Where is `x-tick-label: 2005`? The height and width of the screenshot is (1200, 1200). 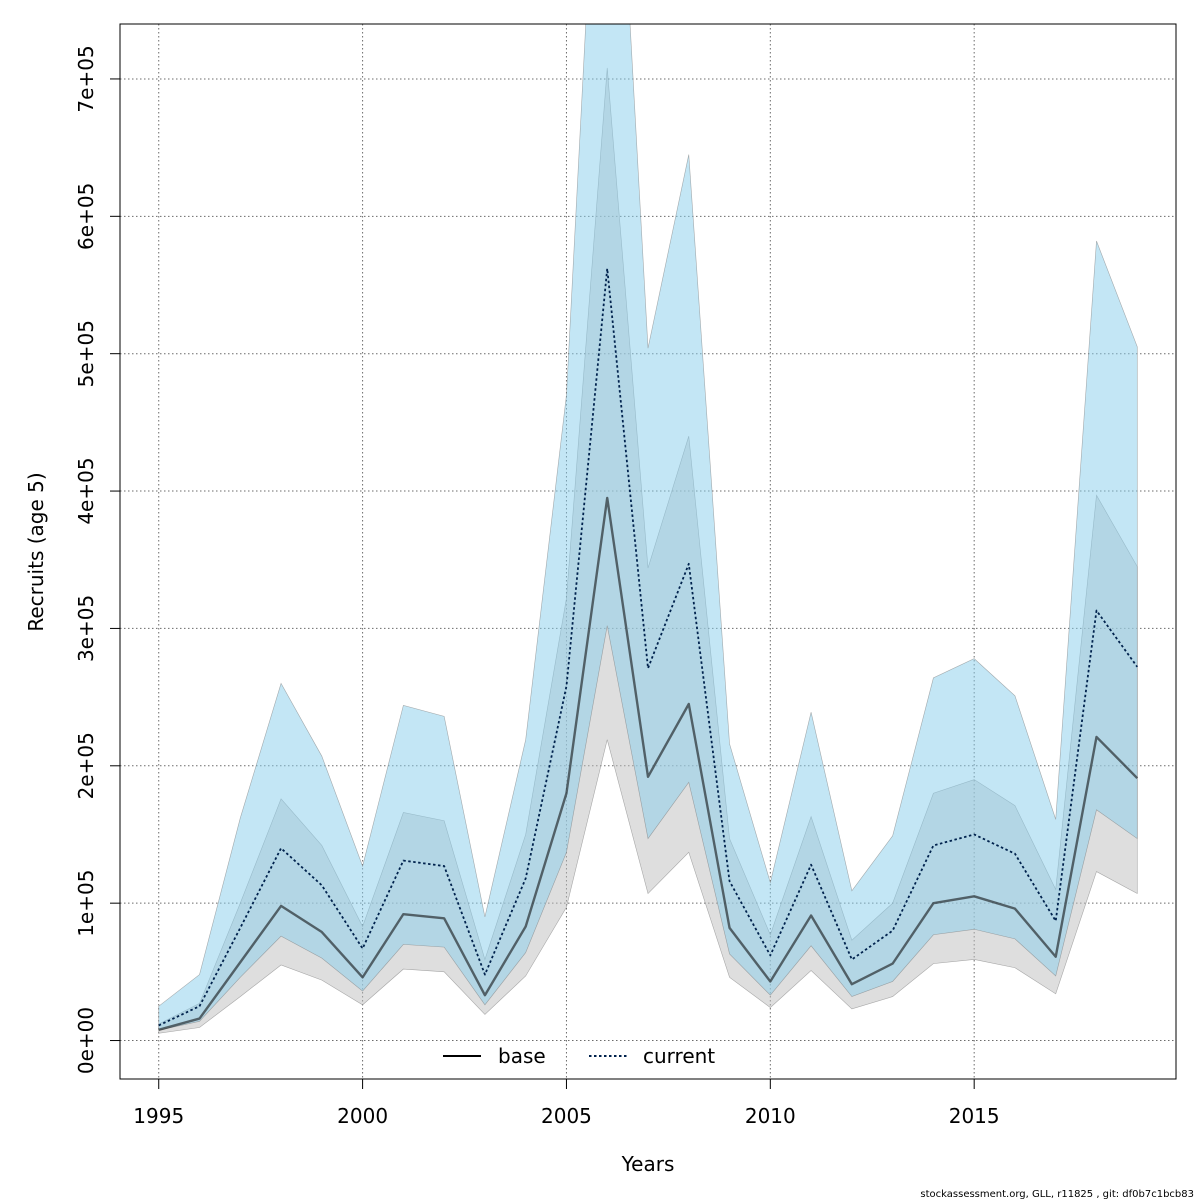 x-tick-label: 2005 is located at coordinates (566, 1116).